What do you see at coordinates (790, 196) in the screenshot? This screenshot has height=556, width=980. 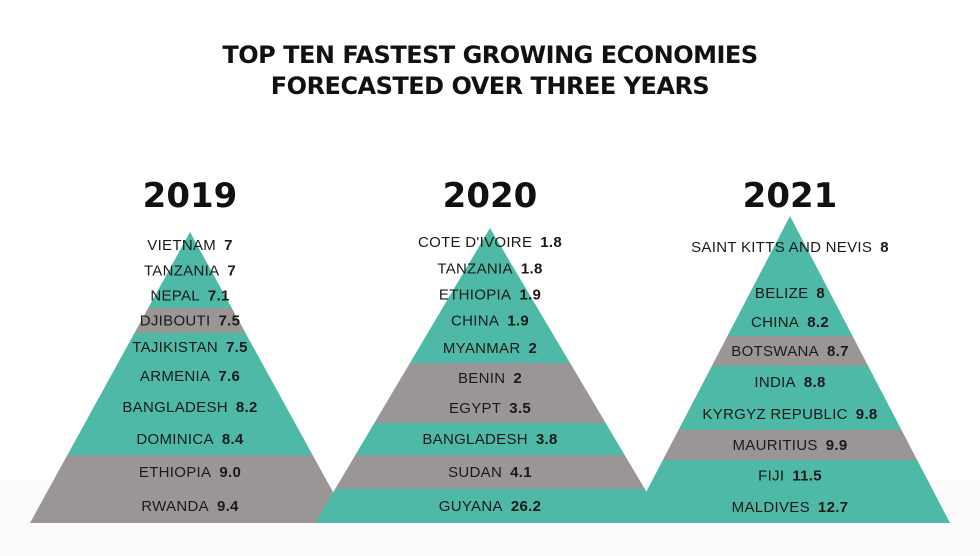 I see `year-heading: 2021` at bounding box center [790, 196].